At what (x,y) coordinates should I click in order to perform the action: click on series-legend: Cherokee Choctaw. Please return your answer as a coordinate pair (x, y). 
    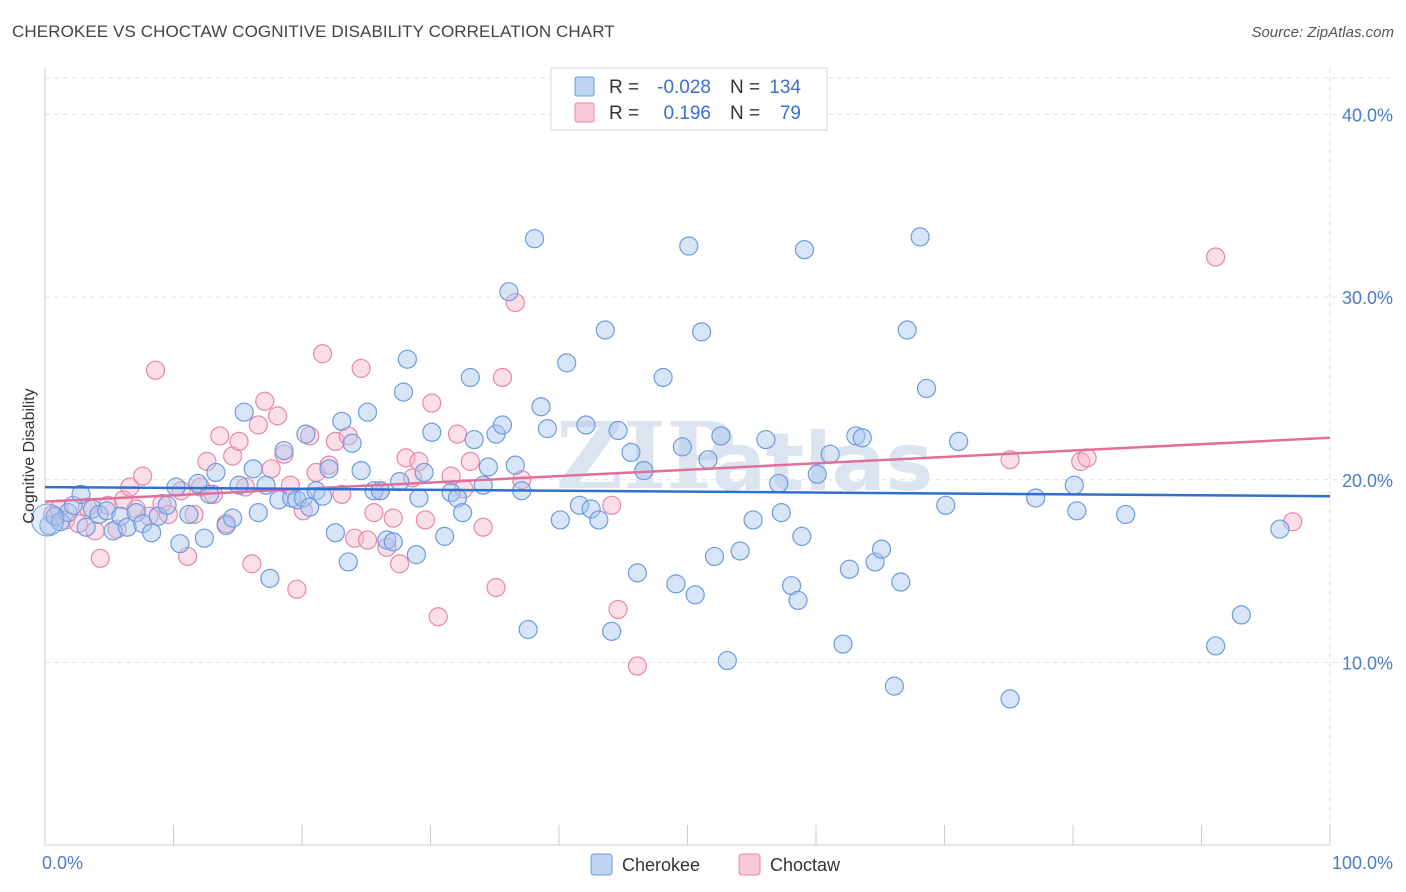
    Looking at the image, I should click on (715, 864).